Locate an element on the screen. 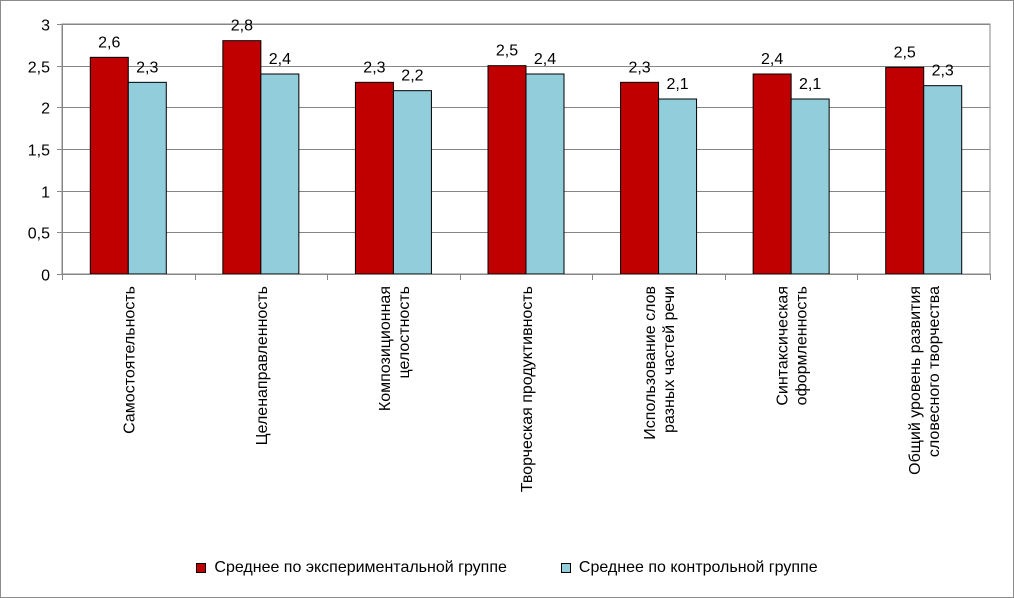 The width and height of the screenshot is (1014, 598). legend-item-experimental: Среднее по экспериментальной группе is located at coordinates (351, 568).